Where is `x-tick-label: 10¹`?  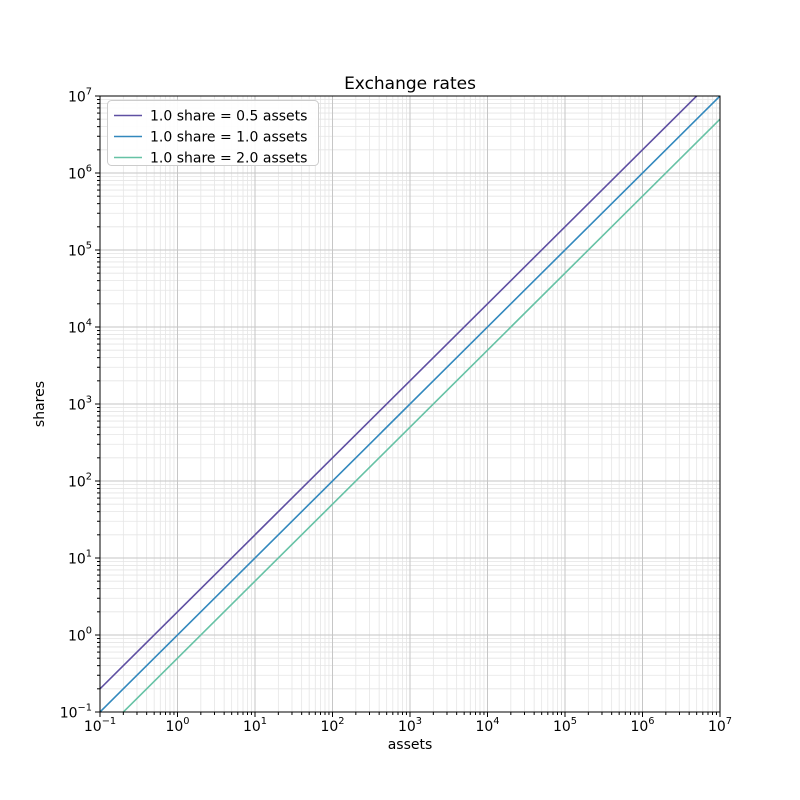
x-tick-label: 10¹ is located at coordinates (255, 725).